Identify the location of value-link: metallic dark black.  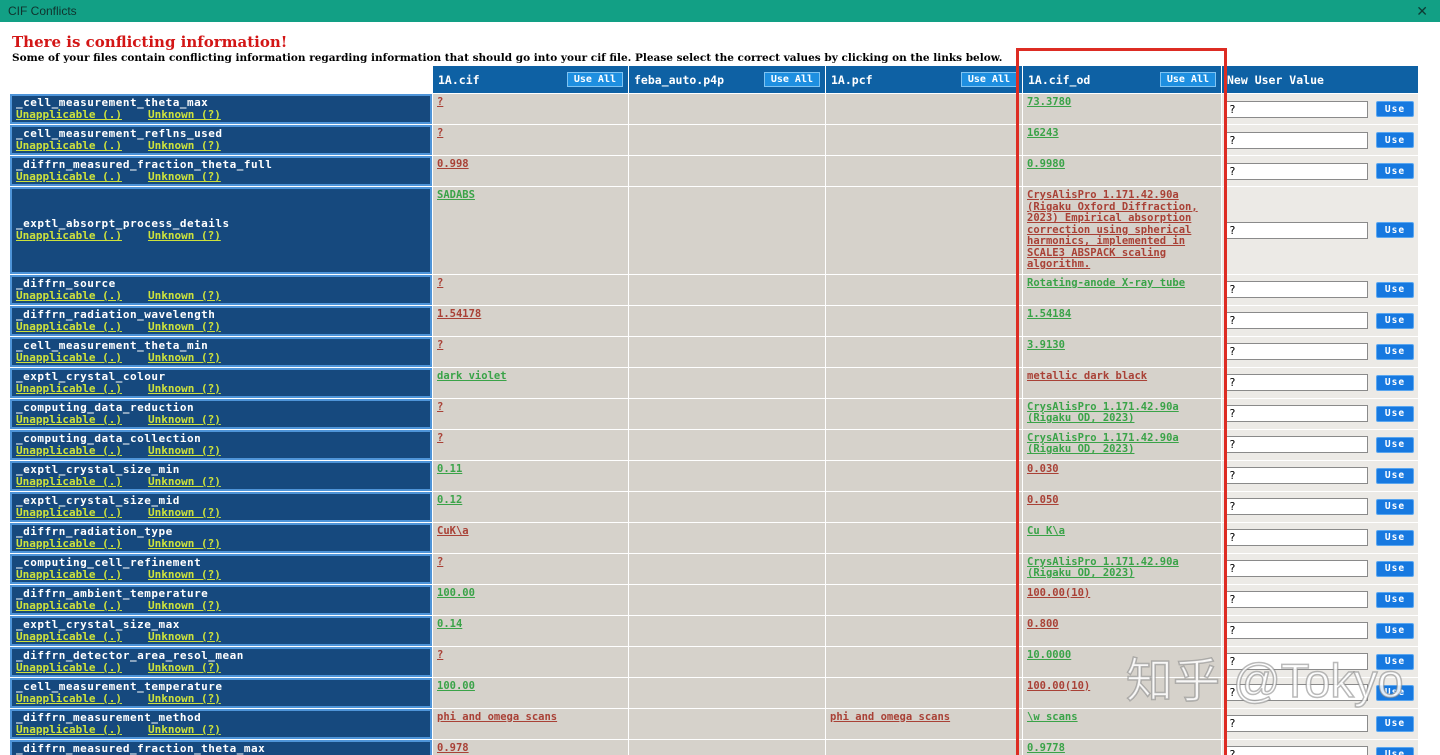
(1087, 375).